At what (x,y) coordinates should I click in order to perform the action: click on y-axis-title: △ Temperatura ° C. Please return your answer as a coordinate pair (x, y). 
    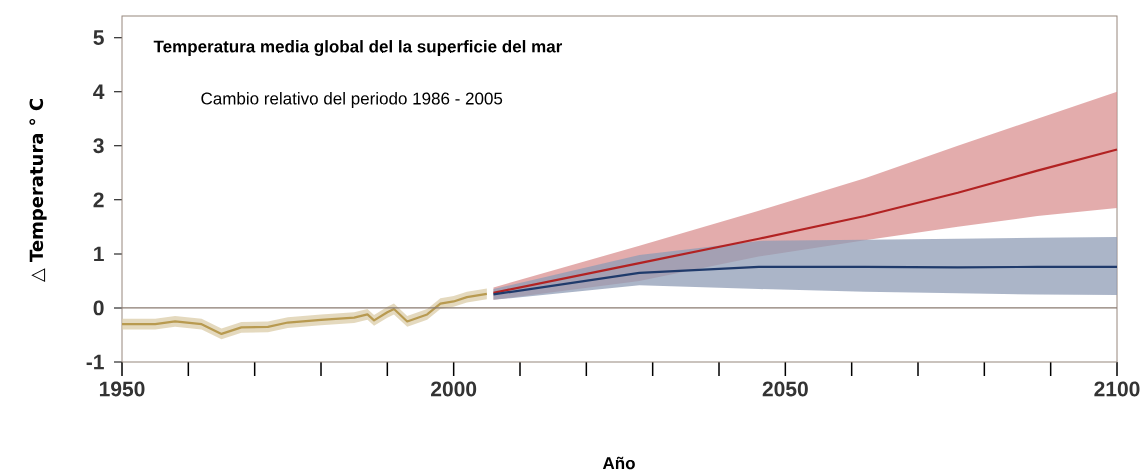
    Looking at the image, I should click on (38, 191).